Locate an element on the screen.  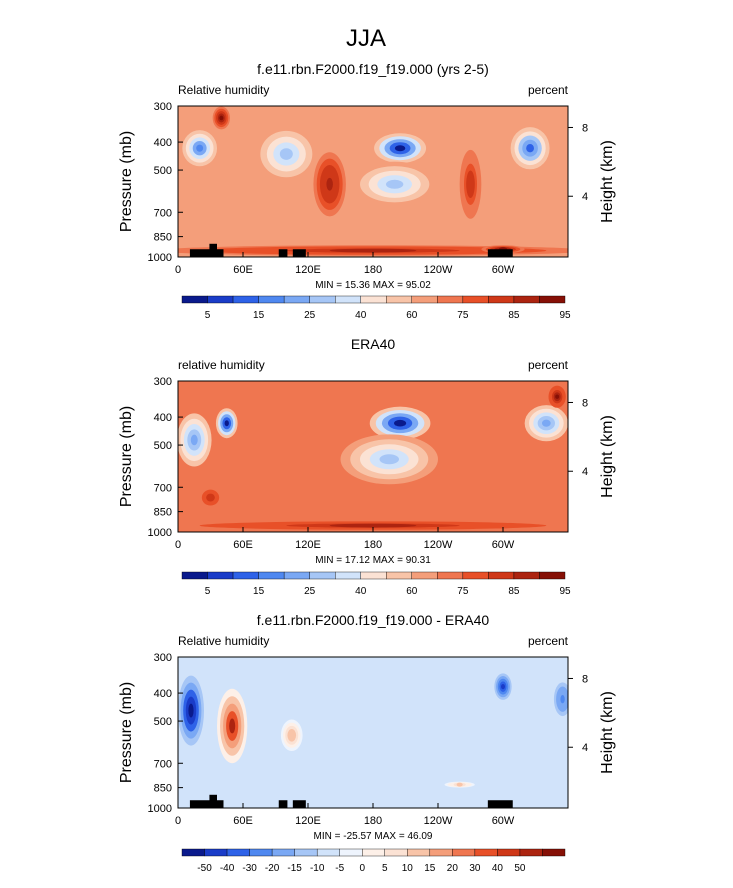
colorbar-label: 95 is located at coordinates (565, 591).